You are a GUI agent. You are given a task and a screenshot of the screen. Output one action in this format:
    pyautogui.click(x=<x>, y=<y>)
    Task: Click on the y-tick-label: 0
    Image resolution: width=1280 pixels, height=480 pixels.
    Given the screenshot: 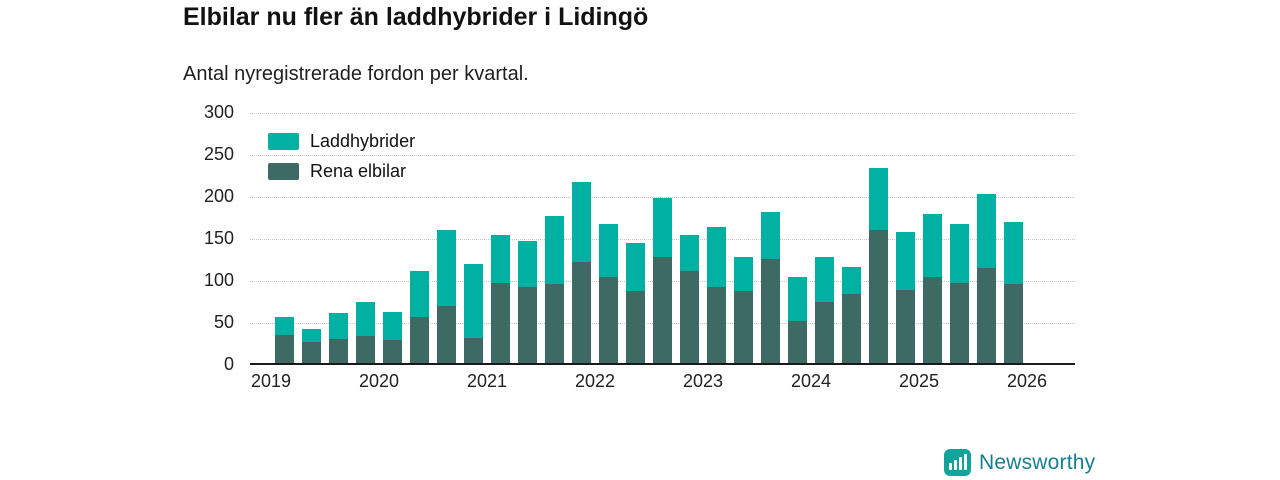 What is the action you would take?
    pyautogui.click(x=228, y=364)
    